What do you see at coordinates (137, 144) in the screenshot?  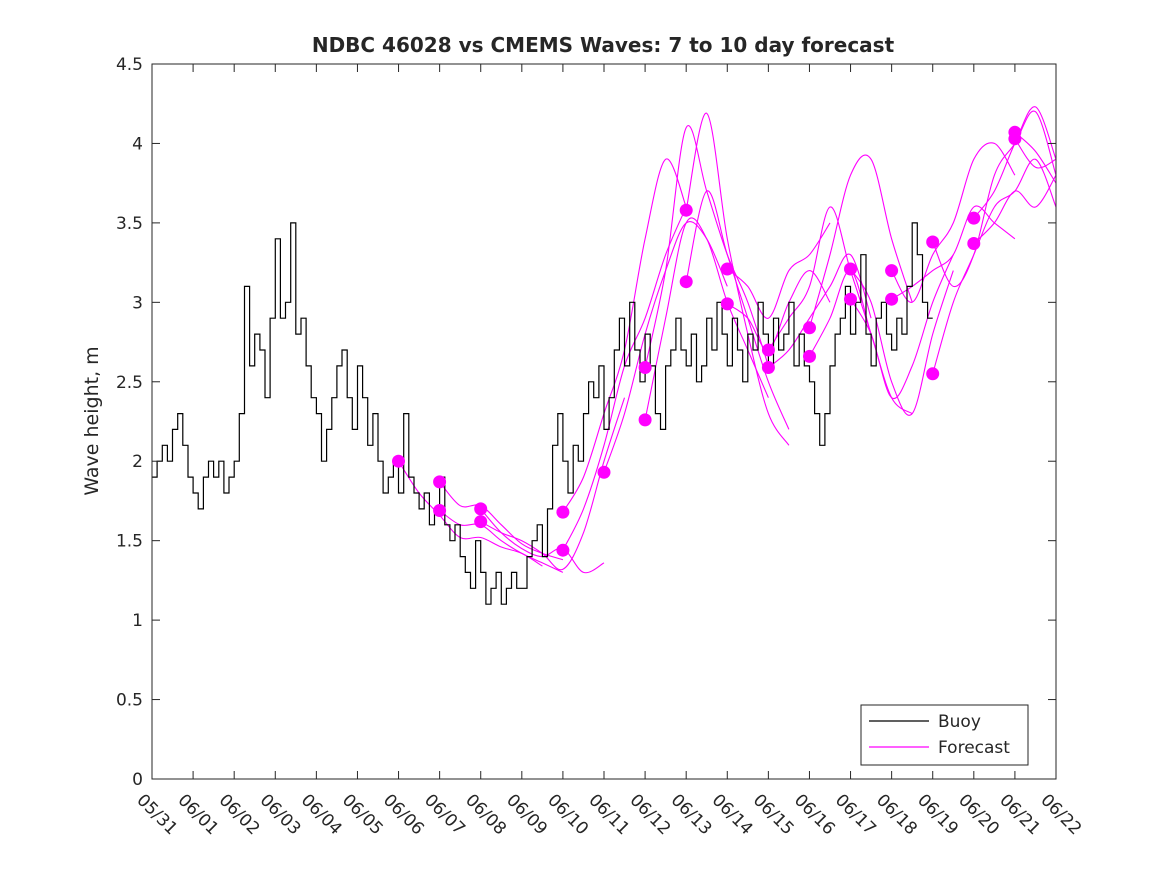 I see `y-tick-label: 4` at bounding box center [137, 144].